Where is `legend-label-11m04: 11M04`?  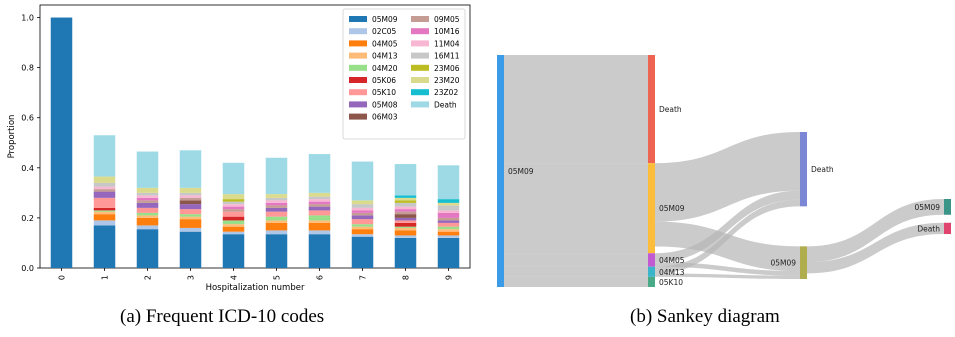
legend-label-11m04: 11M04 is located at coordinates (447, 43).